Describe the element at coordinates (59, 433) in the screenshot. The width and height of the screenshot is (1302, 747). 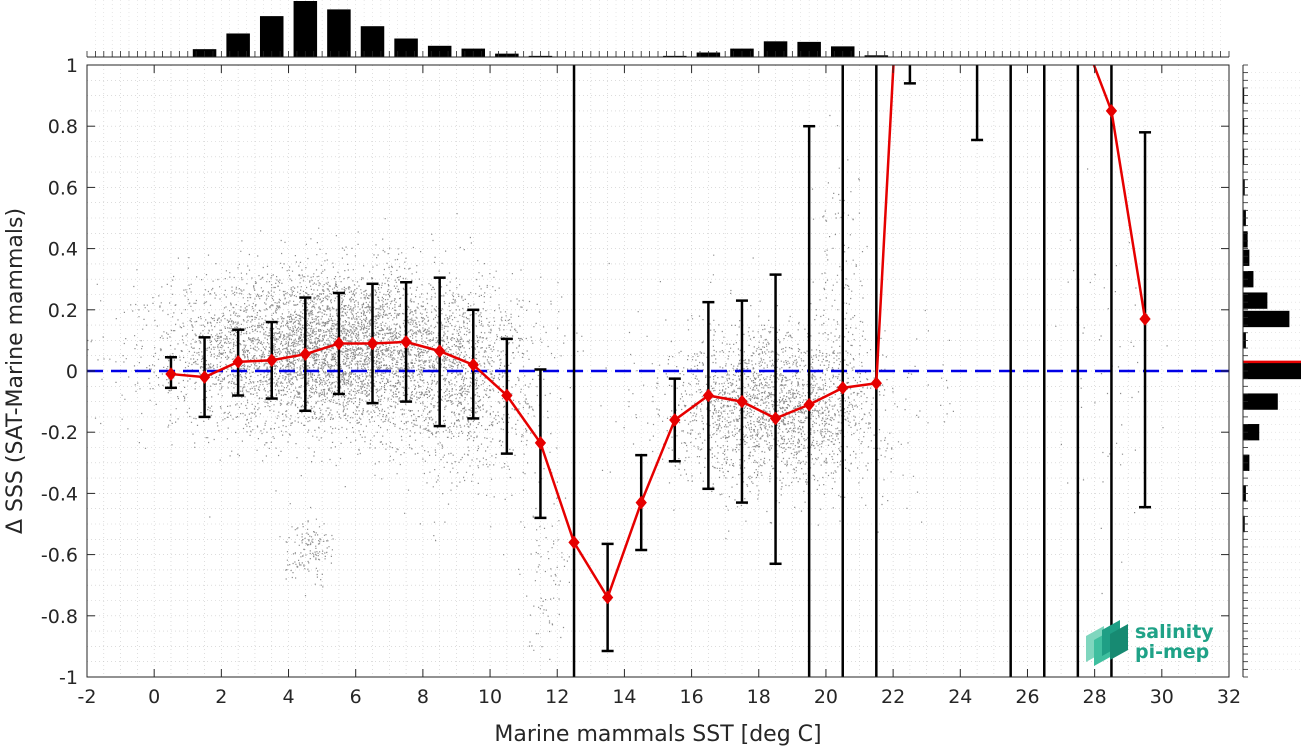
I see `y-tick-label: -0.2` at that location.